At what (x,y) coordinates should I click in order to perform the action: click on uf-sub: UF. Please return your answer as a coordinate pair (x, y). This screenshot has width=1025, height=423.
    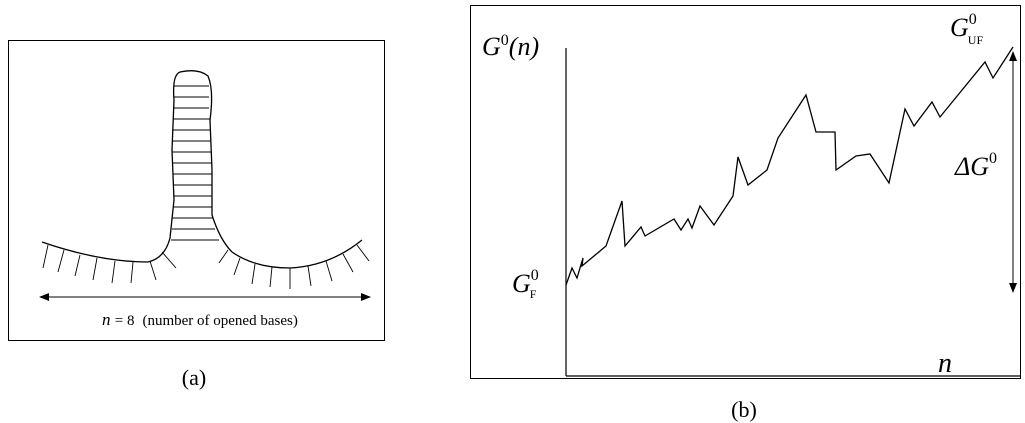
    Looking at the image, I should click on (976, 40).